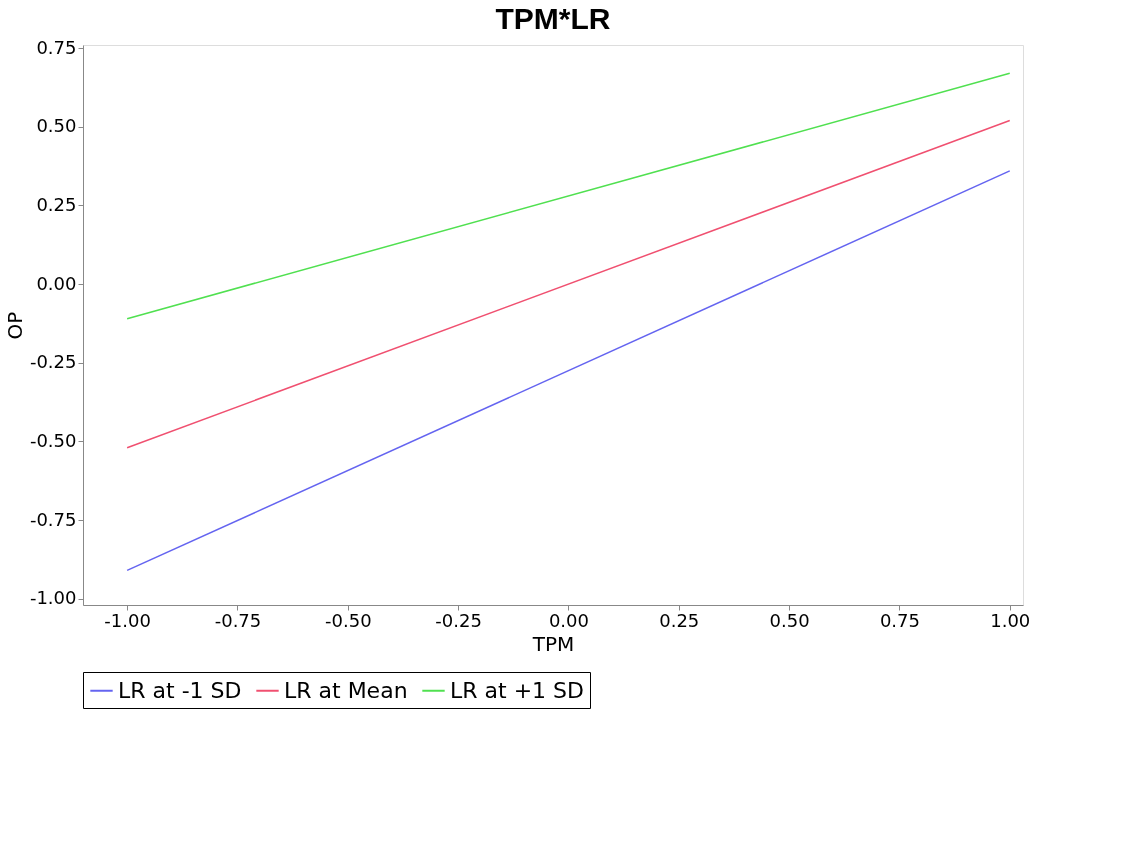 This screenshot has height=845, width=1139. What do you see at coordinates (14, 325) in the screenshot?
I see `y-axis-title: OP` at bounding box center [14, 325].